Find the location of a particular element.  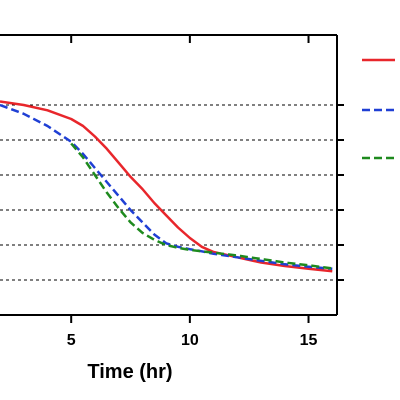

x-tick-label-1: 10 is located at coordinates (190, 340).